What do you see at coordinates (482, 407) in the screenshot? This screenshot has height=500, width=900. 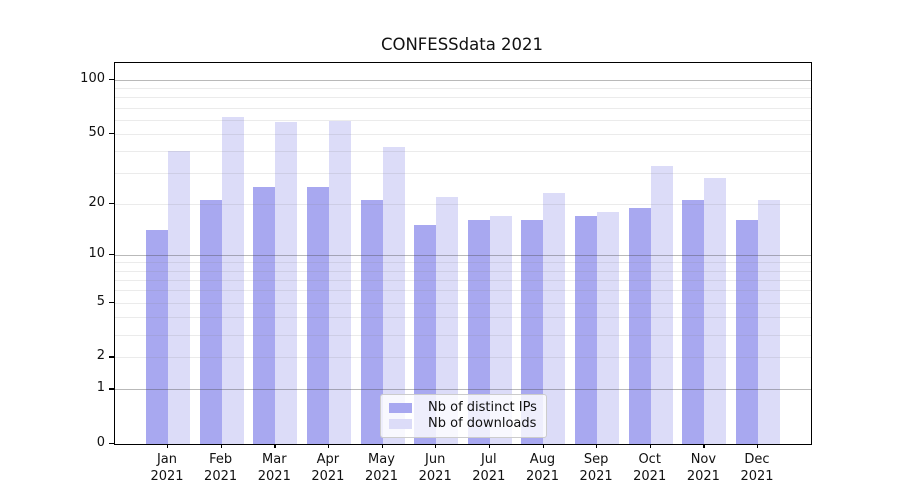 I see `legend-label-distinct-ips: Nb of distinct IPs` at bounding box center [482, 407].